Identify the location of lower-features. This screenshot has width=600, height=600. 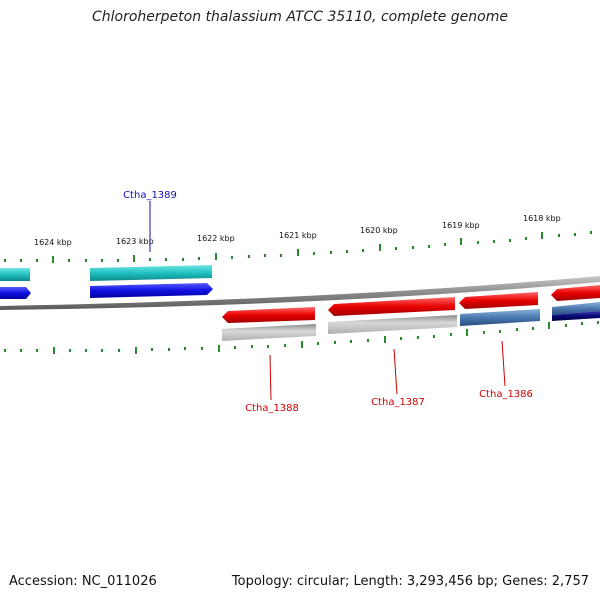
(411, 321).